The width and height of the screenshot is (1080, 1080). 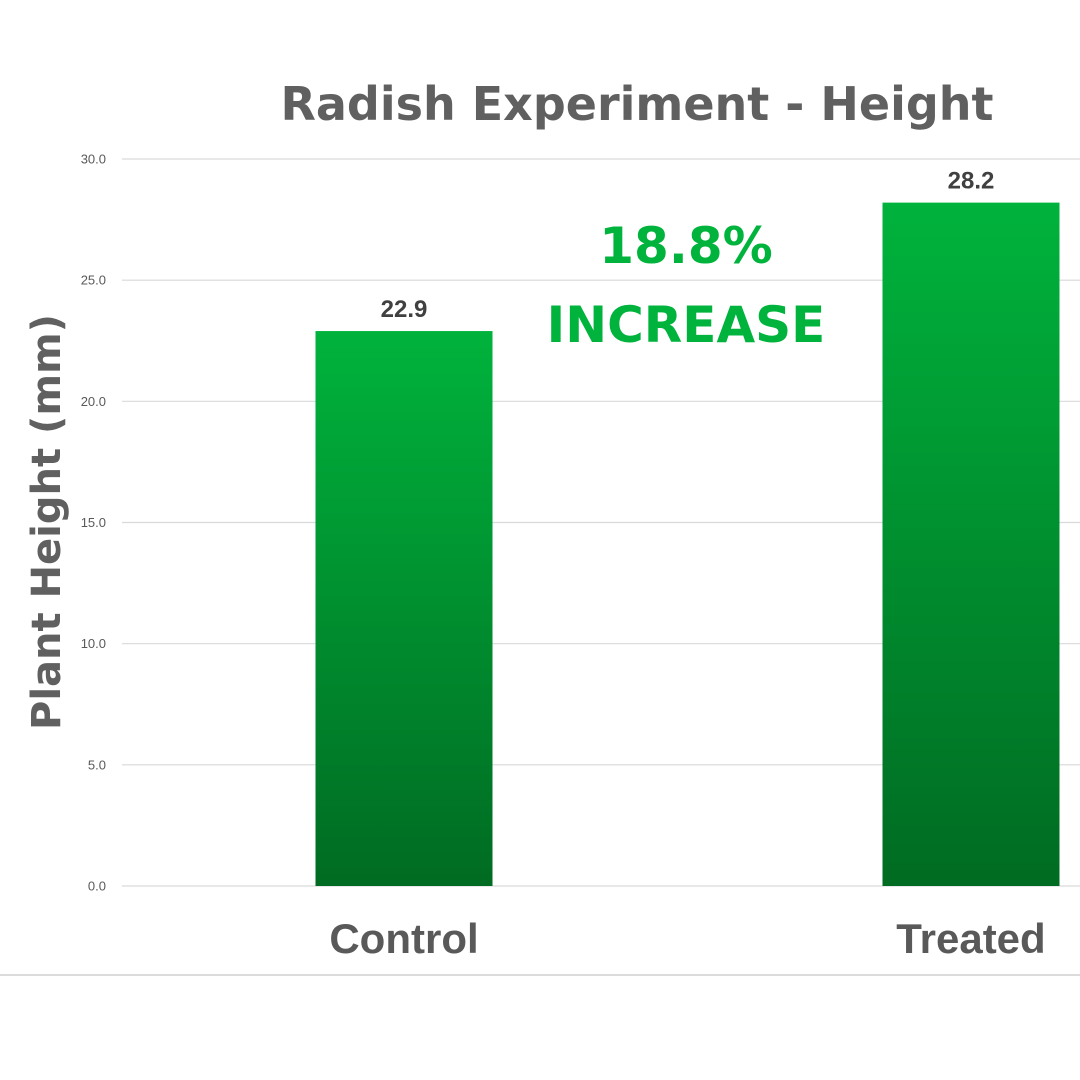 I want to click on category-label-treated: Treated, so click(x=970, y=938).